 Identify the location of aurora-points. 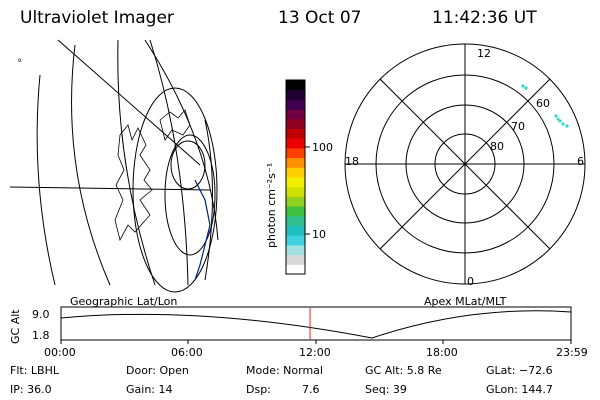
(545, 106).